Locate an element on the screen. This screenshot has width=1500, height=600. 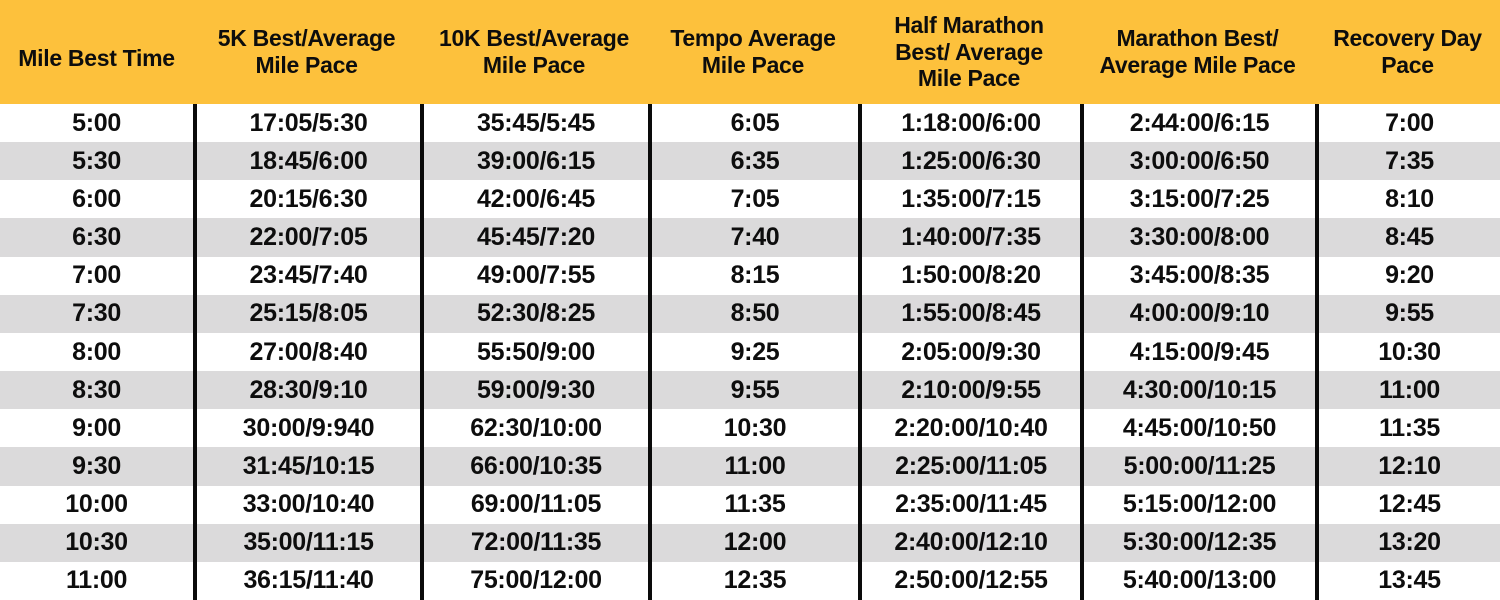
column-header-recovery-day-pace: Recovery Day Pace is located at coordinates (1407, 51).